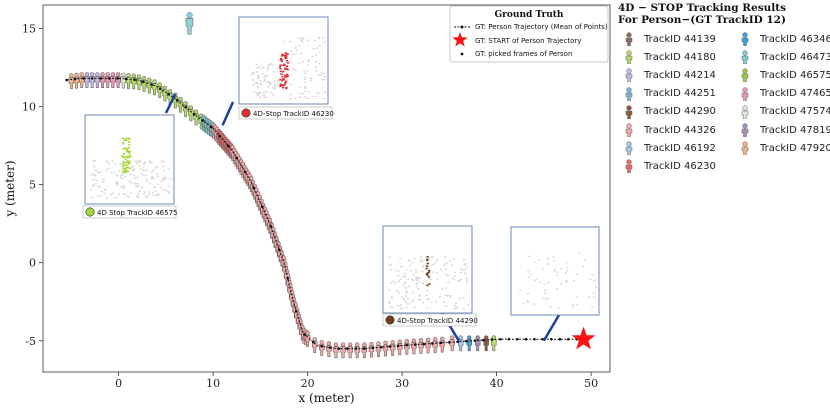  Describe the element at coordinates (669, 94) in the screenshot. I see `track-legend-item: TrackID 44251` at that location.